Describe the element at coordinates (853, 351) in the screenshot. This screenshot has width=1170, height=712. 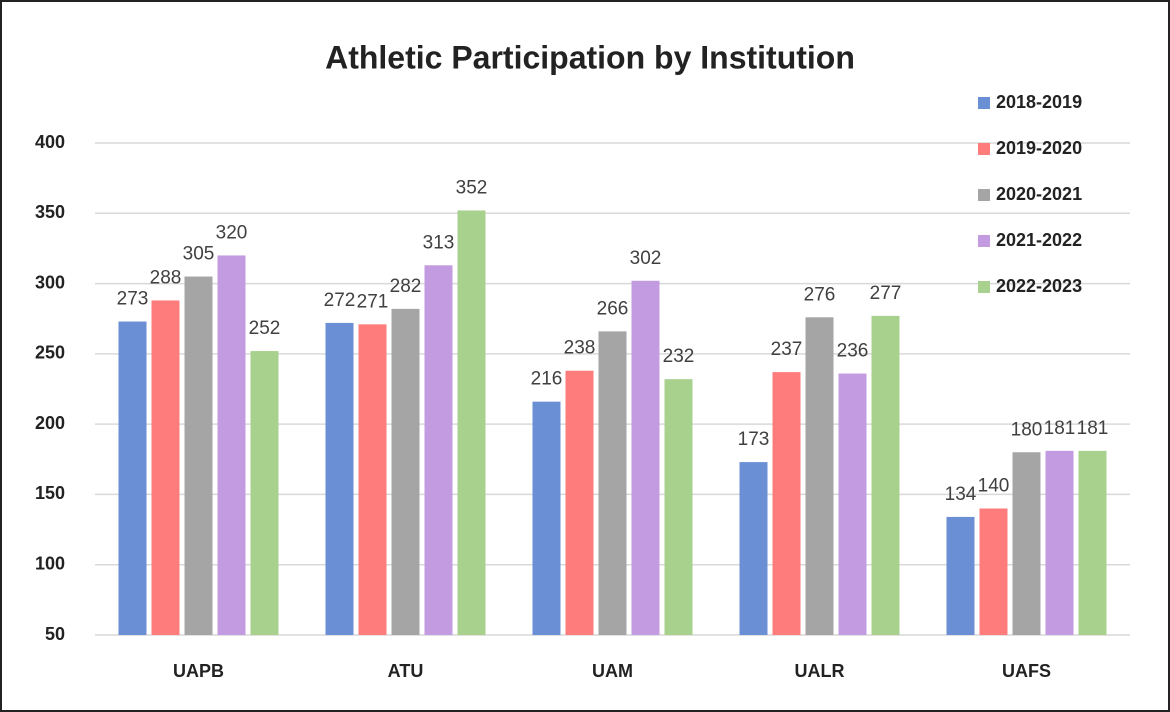
I see `data-label: 236` at that location.